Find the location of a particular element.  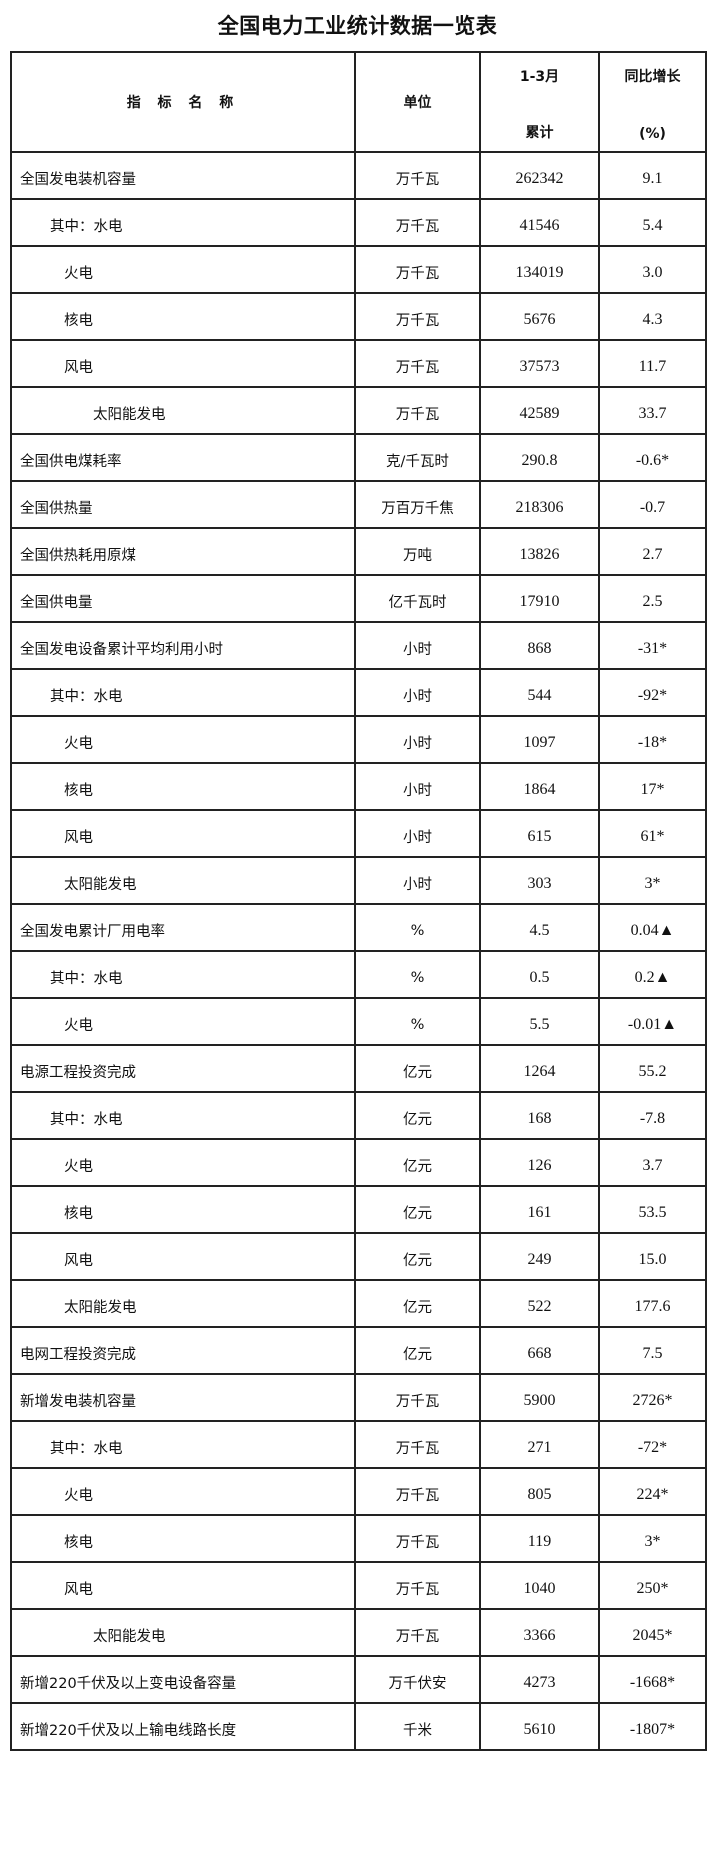

indicator-name-cell: 核电 is located at coordinates (183, 1209).